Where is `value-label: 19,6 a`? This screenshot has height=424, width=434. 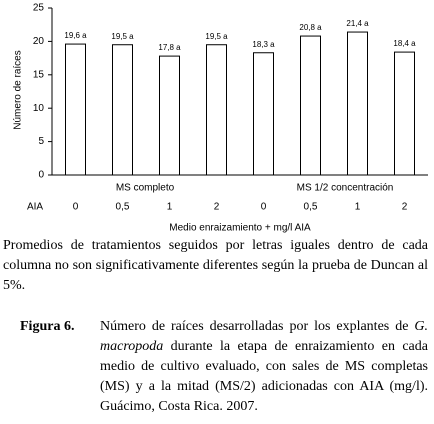 value-label: 19,6 a is located at coordinates (75, 35).